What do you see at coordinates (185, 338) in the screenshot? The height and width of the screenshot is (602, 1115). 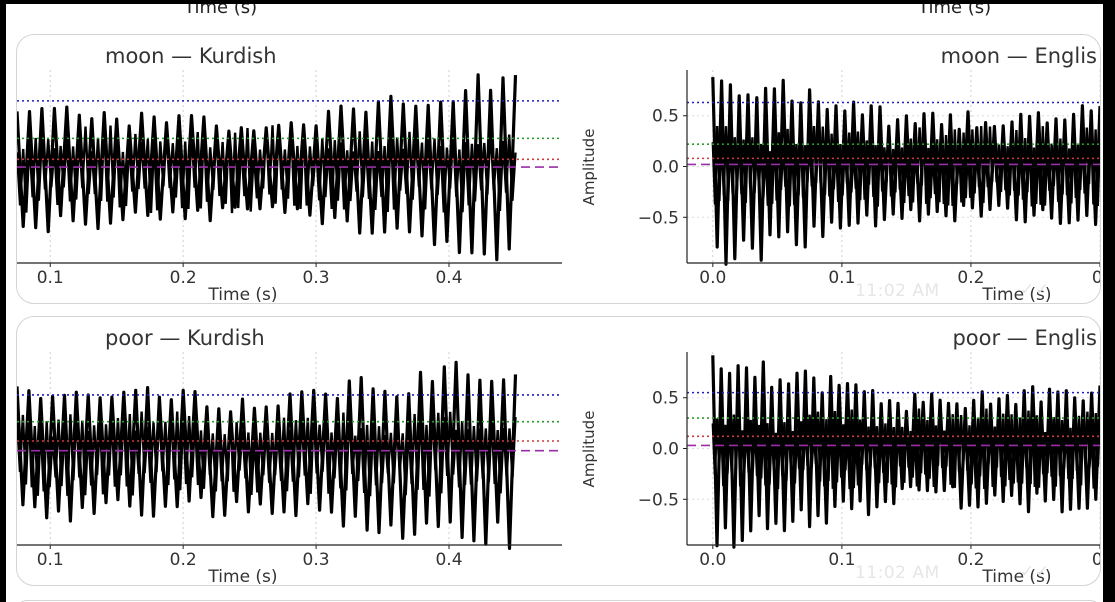 I see `chart-title: poor — Kurdish` at bounding box center [185, 338].